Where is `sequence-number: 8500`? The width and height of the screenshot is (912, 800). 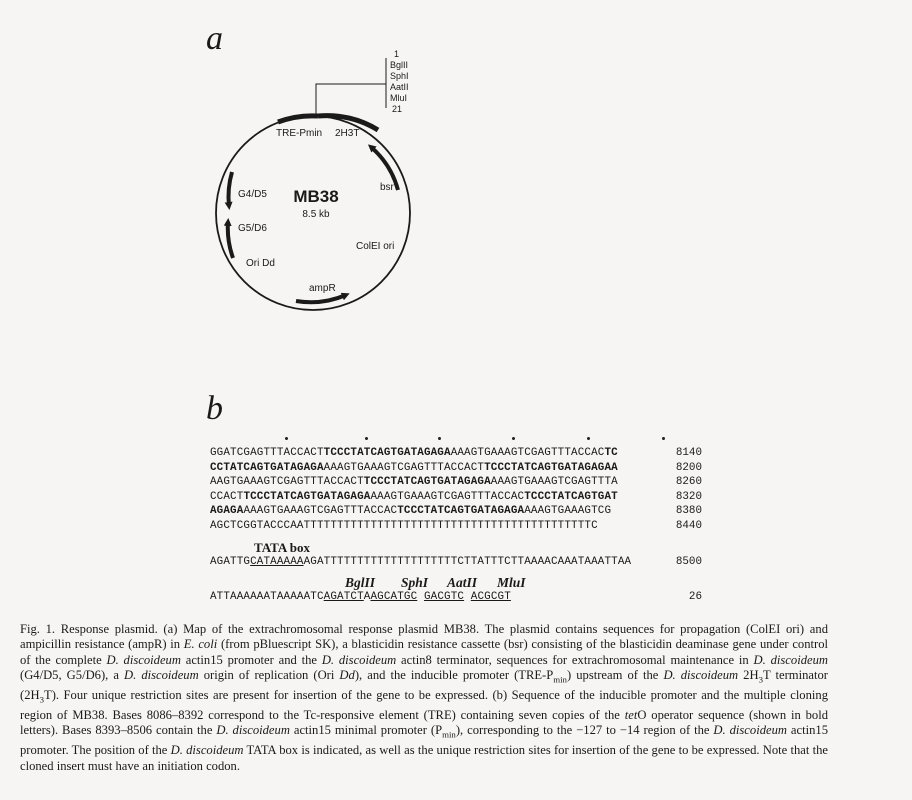
sequence-number: 8500 is located at coordinates (688, 562).